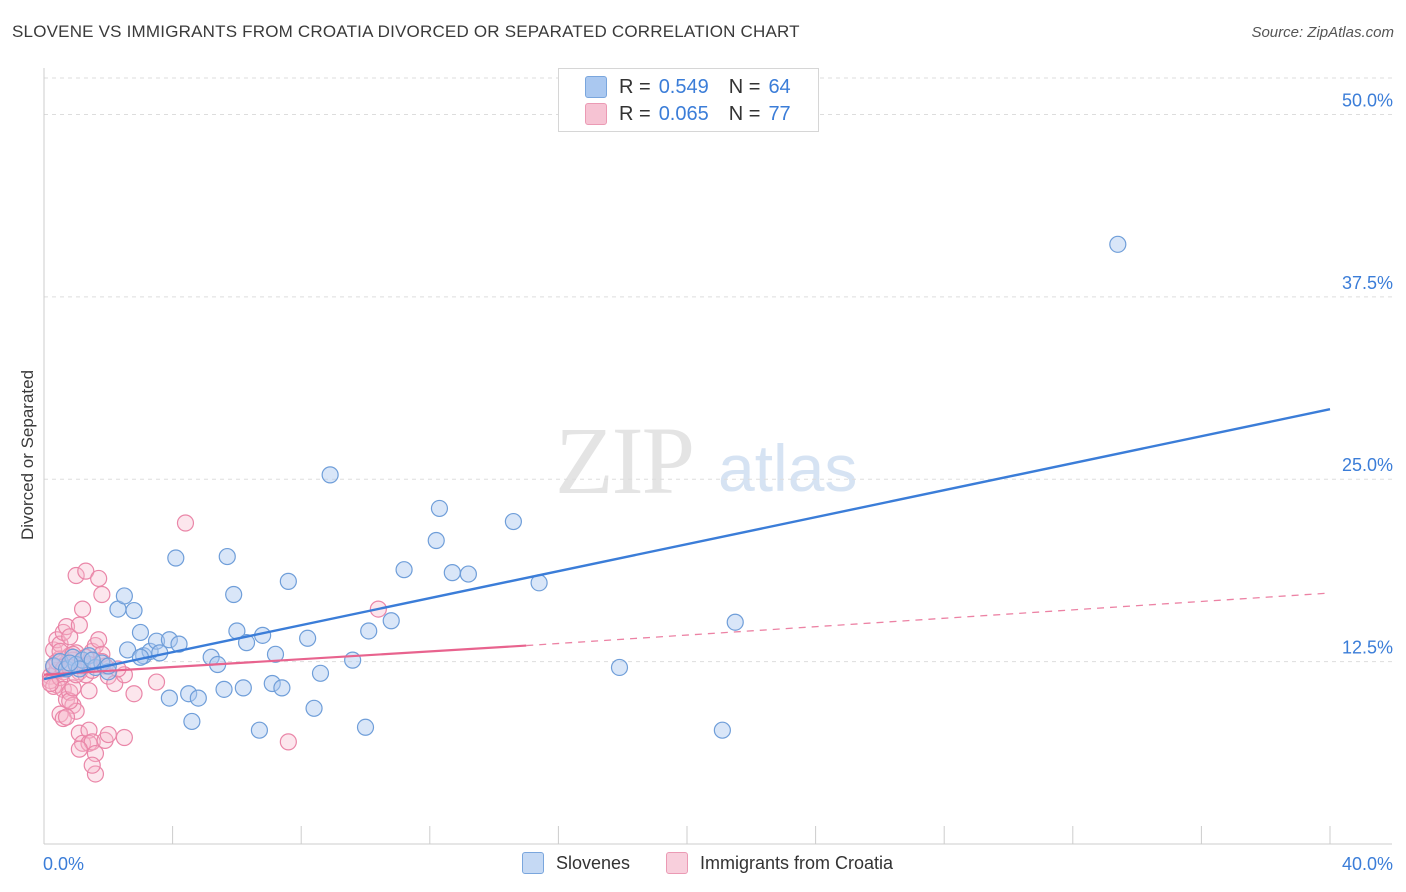 The height and width of the screenshot is (892, 1406). Describe the element at coordinates (928, 619) in the screenshot. I see `croatia-trend-extension` at that location.